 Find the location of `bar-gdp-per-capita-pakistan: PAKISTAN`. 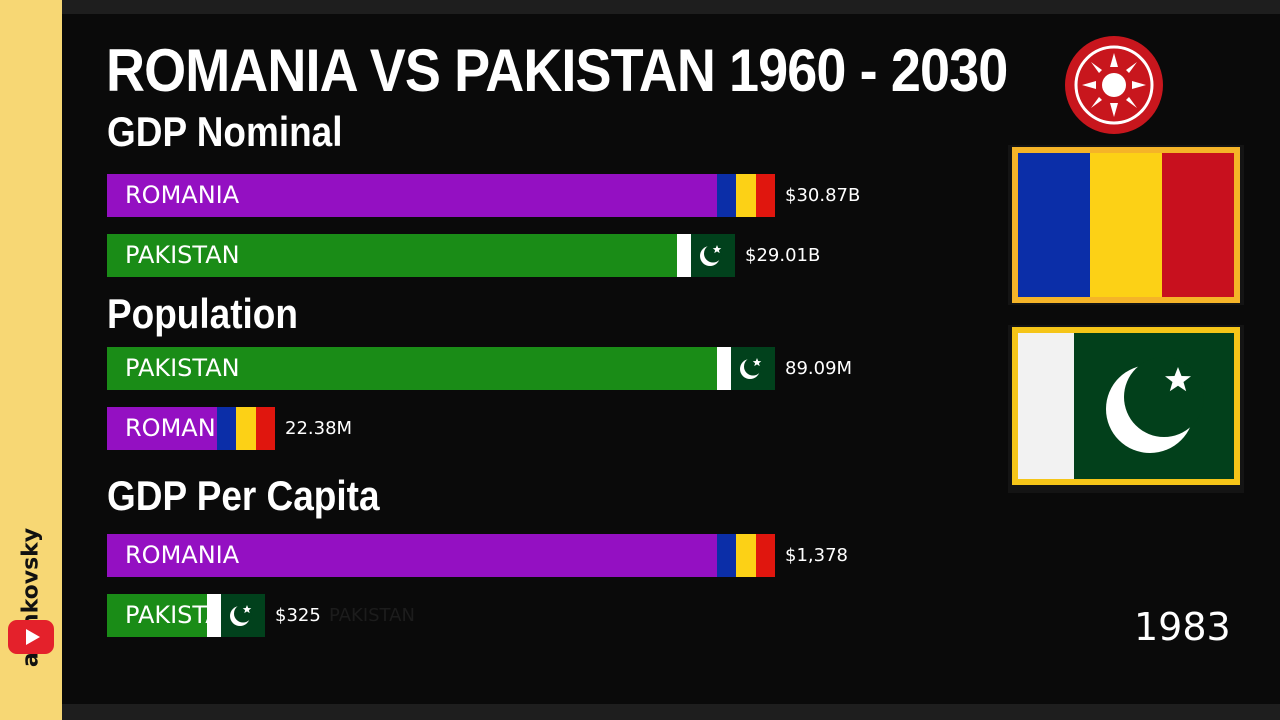

bar-gdp-per-capita-pakistan: PAKISTAN is located at coordinates (186, 615).